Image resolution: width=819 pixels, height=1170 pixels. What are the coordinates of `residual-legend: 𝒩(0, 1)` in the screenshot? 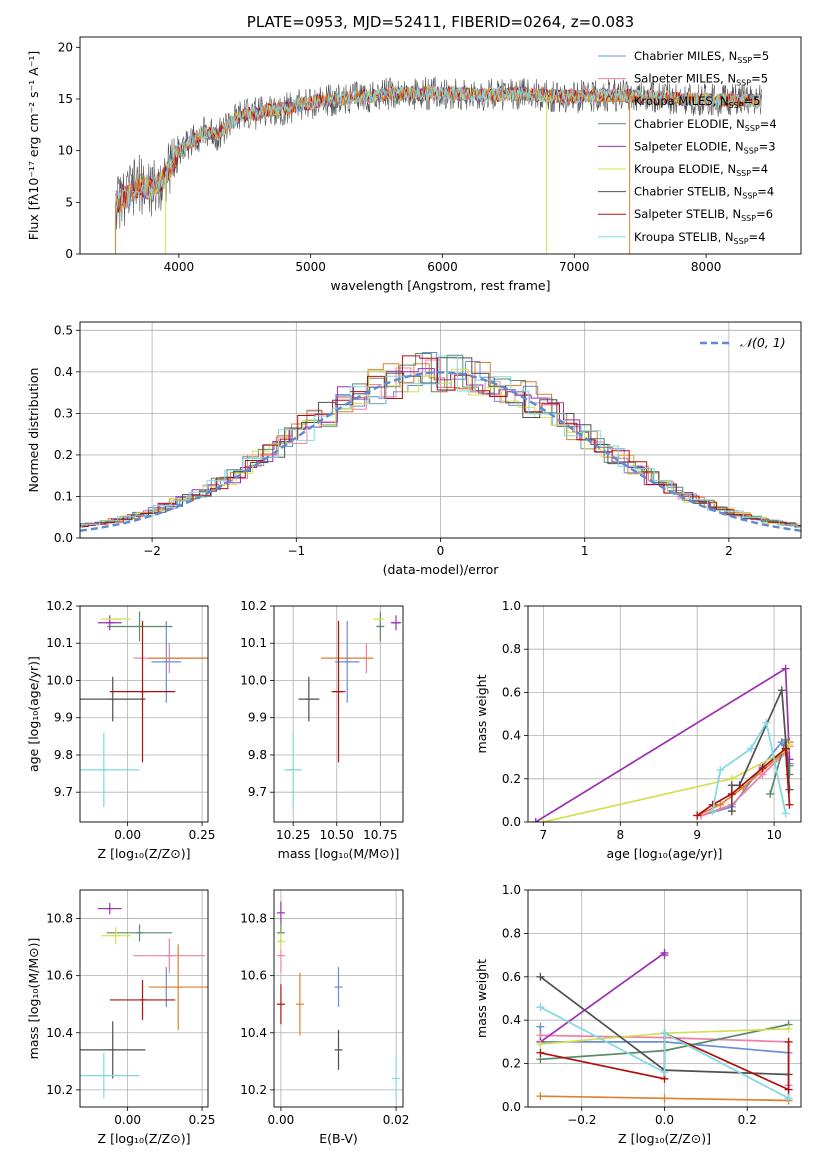 It's located at (743, 342).